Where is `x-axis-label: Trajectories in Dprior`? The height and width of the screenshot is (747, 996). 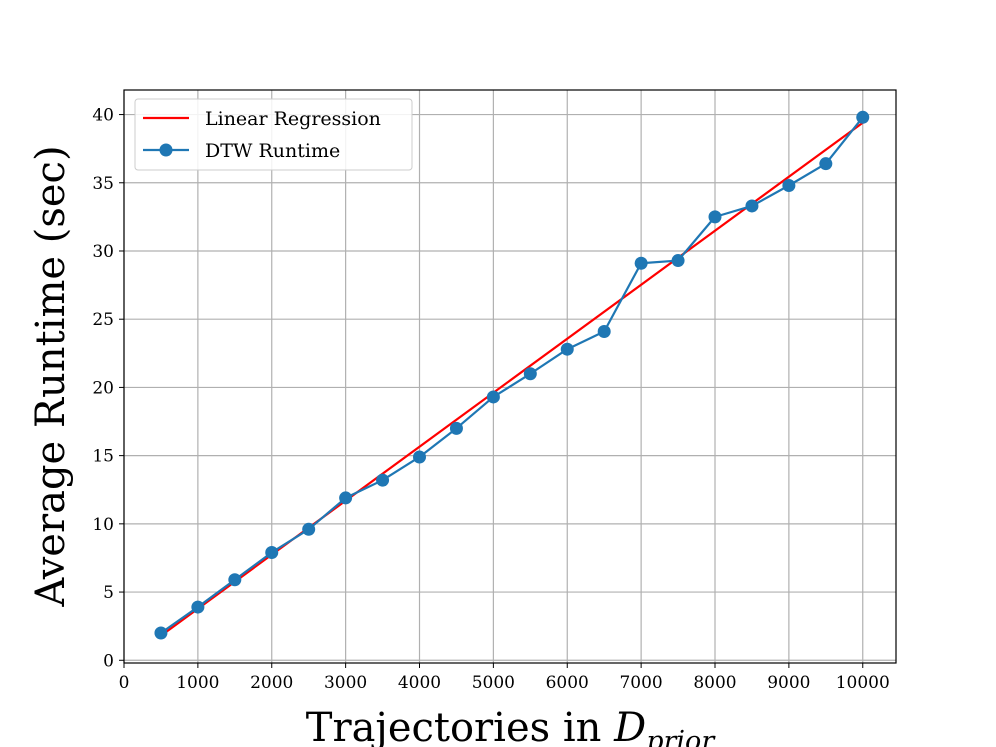 x-axis-label: Trajectories in Dprior is located at coordinates (511, 726).